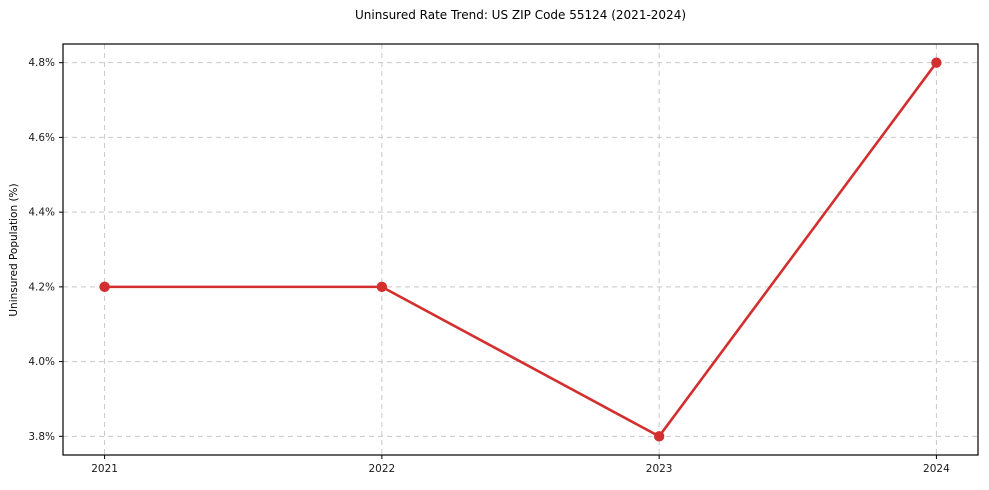 Image resolution: width=989 pixels, height=490 pixels. What do you see at coordinates (41, 287) in the screenshot?
I see `y-tick-label: 4.2%` at bounding box center [41, 287].